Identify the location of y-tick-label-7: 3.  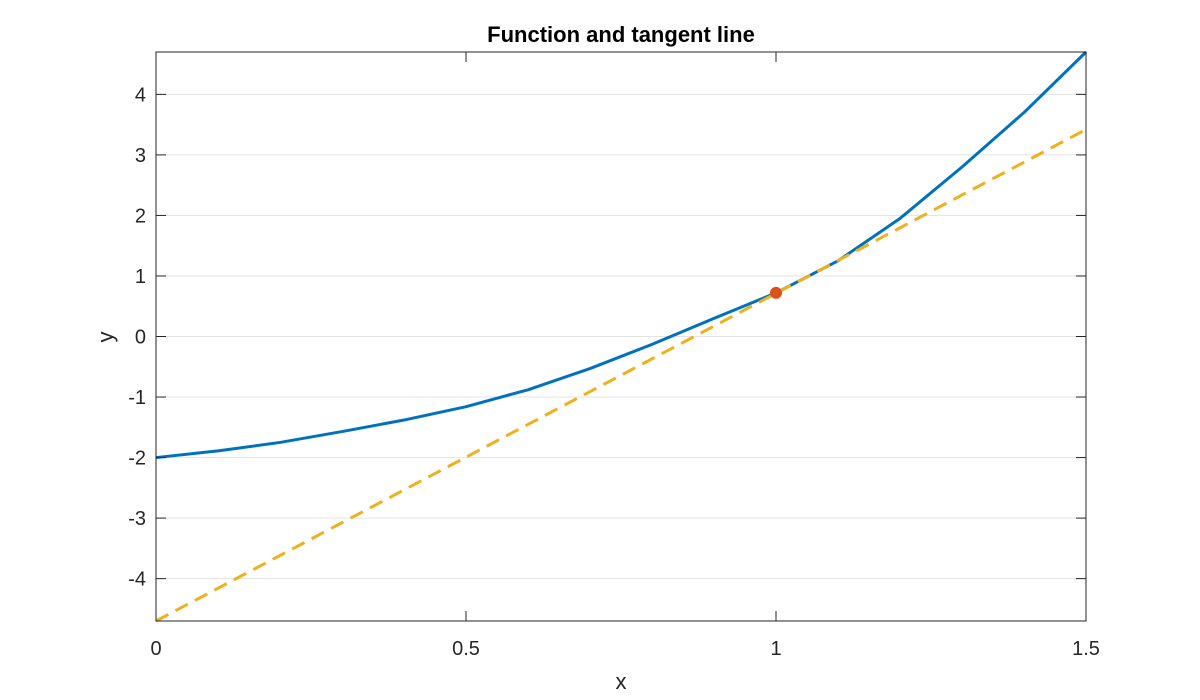
(140, 156).